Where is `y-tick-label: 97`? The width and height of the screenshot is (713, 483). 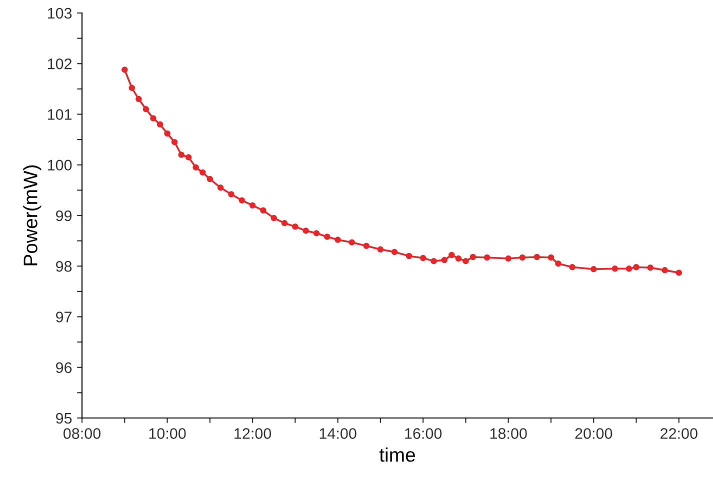
y-tick-label: 97 is located at coordinates (64, 317).